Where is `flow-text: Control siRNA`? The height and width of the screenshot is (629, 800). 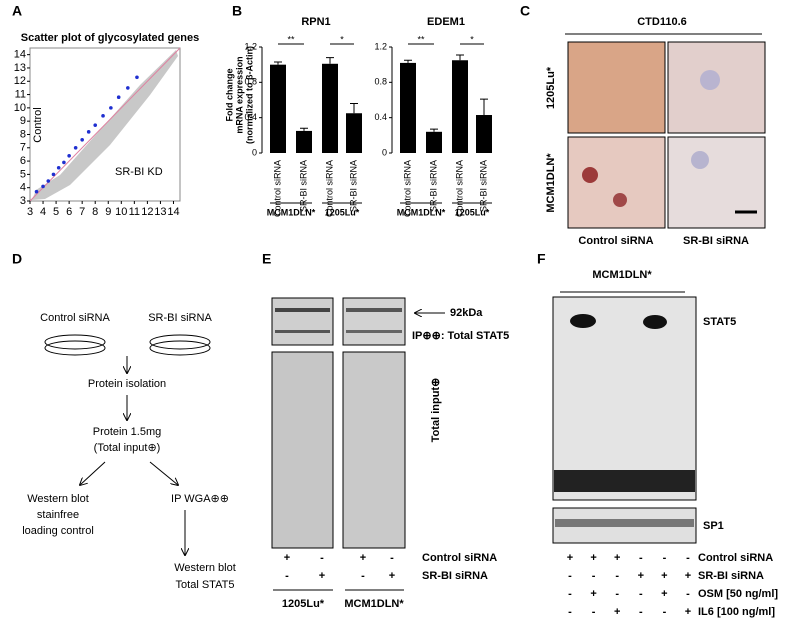
flow-text: Control siRNA is located at coordinates (75, 318).